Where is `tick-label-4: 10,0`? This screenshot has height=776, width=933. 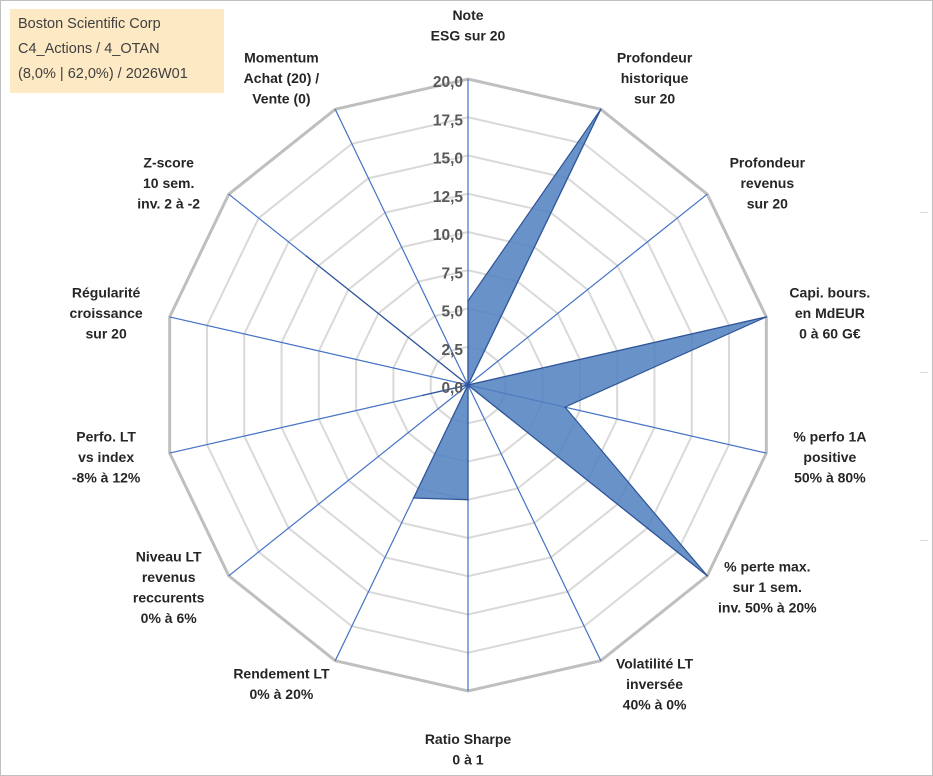
tick-label-4: 10,0 is located at coordinates (448, 235).